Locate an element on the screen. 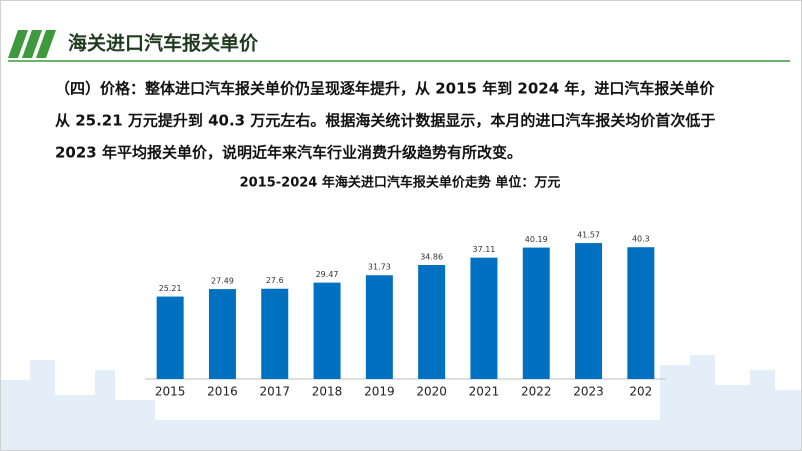 The width and height of the screenshot is (802, 451). x-tick-label: 2021 is located at coordinates (484, 392).